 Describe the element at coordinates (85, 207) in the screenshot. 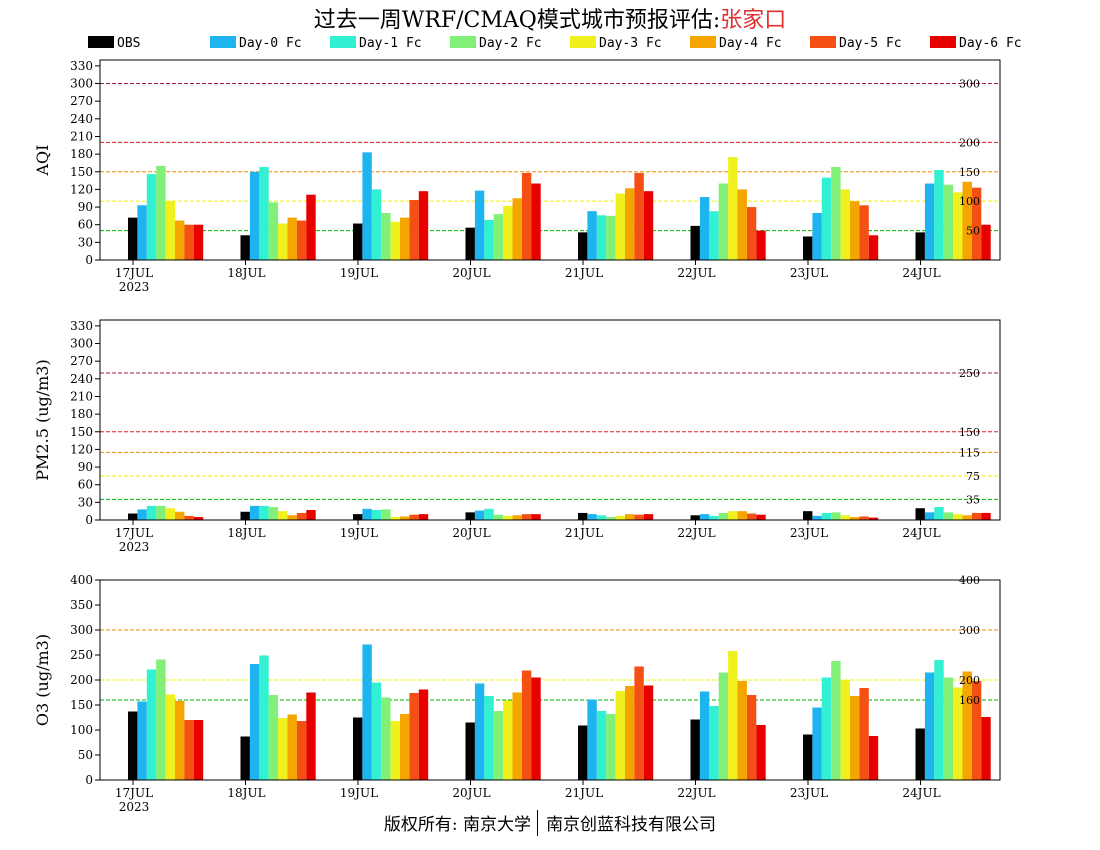

I see `y-tick-label: 90` at that location.